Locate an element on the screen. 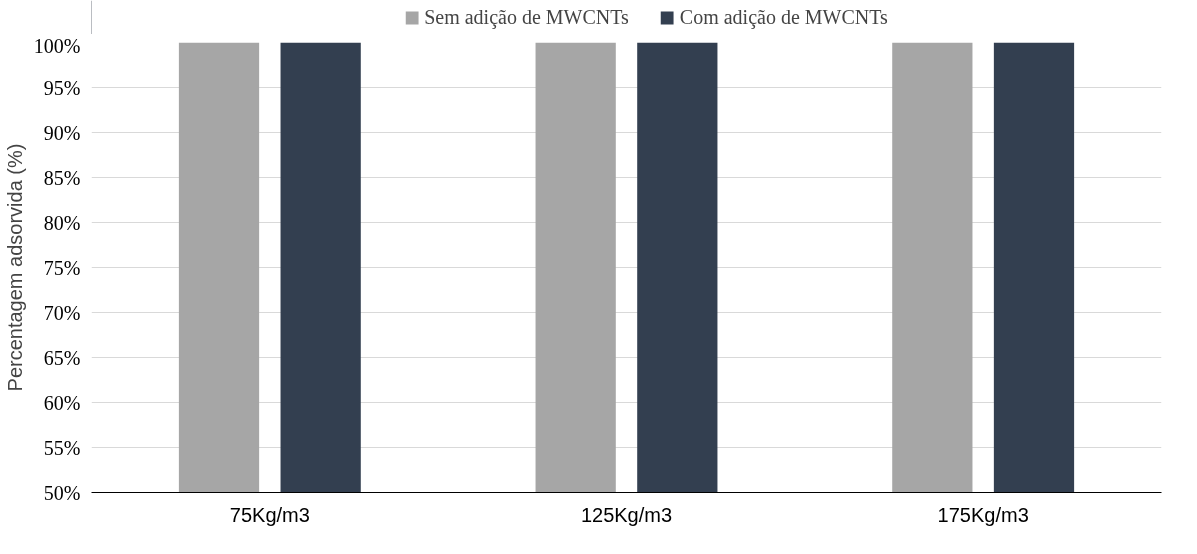 This screenshot has height=554, width=1197. legend-label: Sem adição de MWCNTs is located at coordinates (526, 17).